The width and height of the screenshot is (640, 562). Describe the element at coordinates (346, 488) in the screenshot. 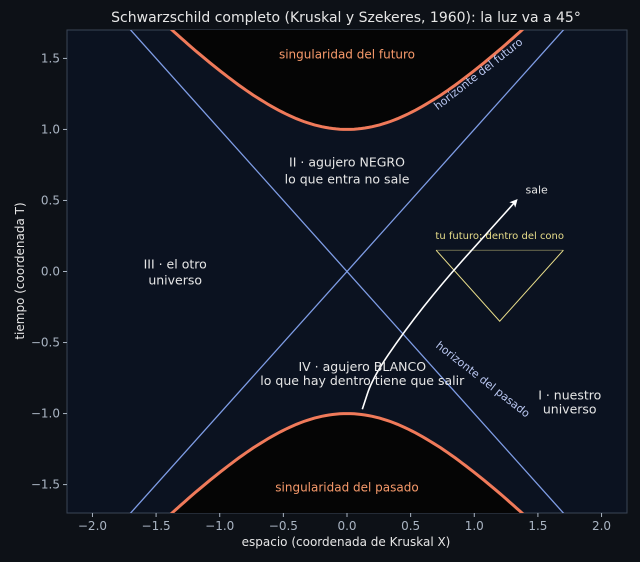

I see `past-singularity-label: singularidad del pasado` at that location.